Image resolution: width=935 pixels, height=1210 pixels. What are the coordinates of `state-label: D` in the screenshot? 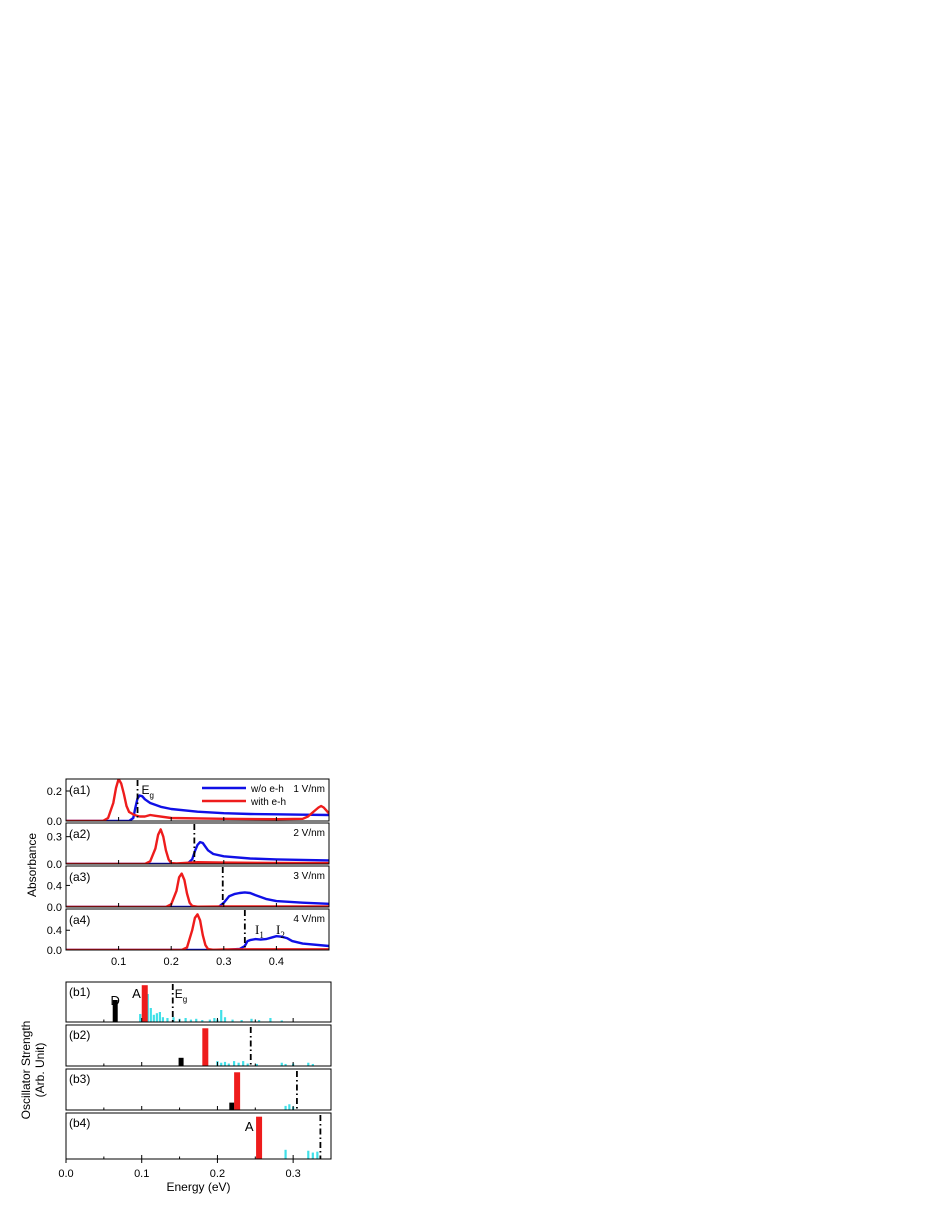 It's located at (115, 1000).